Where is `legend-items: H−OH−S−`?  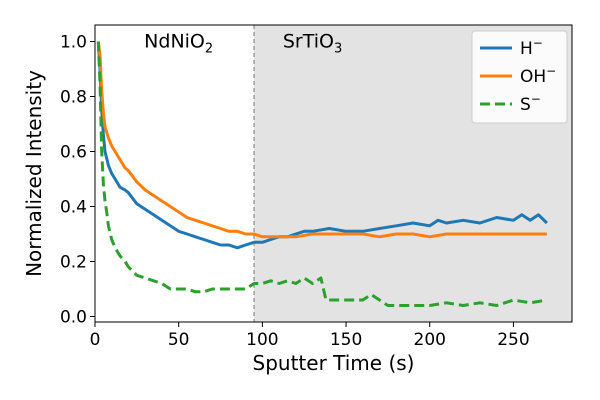 legend-items: H−OH−S− is located at coordinates (518, 75).